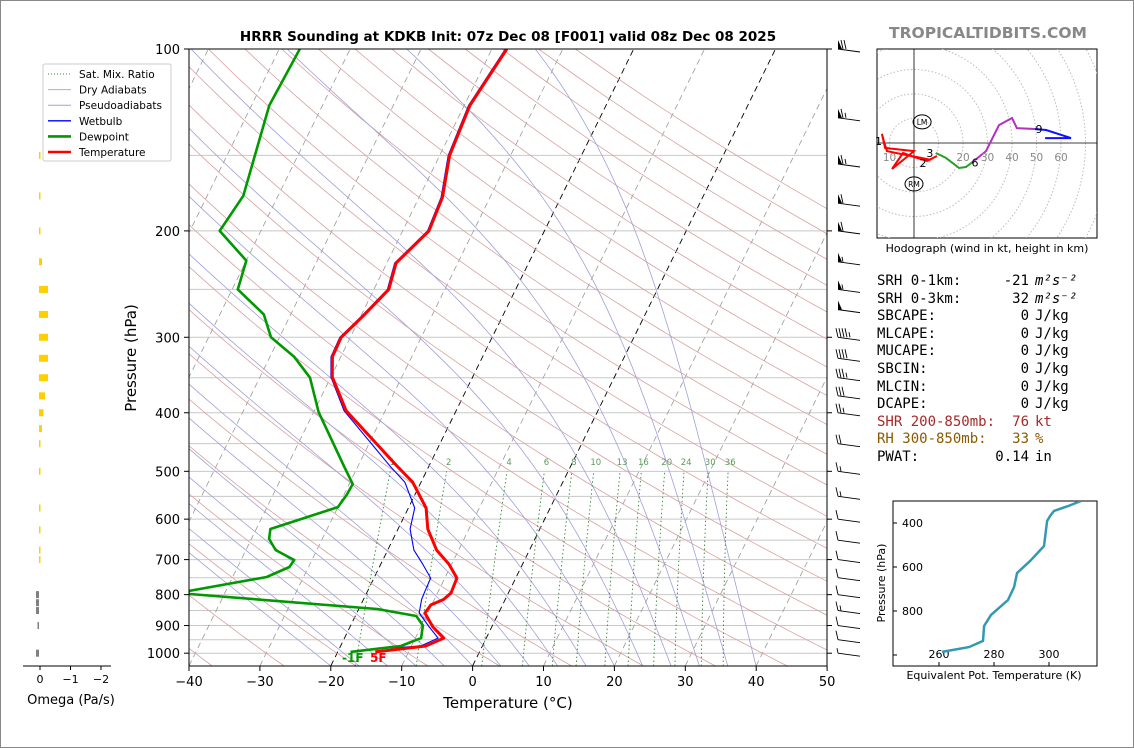 Image resolution: width=1134 pixels, height=748 pixels. Describe the element at coordinates (902, 368) in the screenshot. I see `index-label: SBCIN:` at that location.